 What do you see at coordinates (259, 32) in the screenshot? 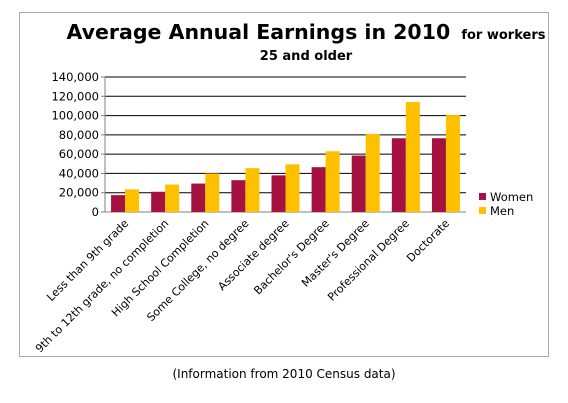
I see `chart-title-main: Average Annual Earnings in 2010` at bounding box center [259, 32].